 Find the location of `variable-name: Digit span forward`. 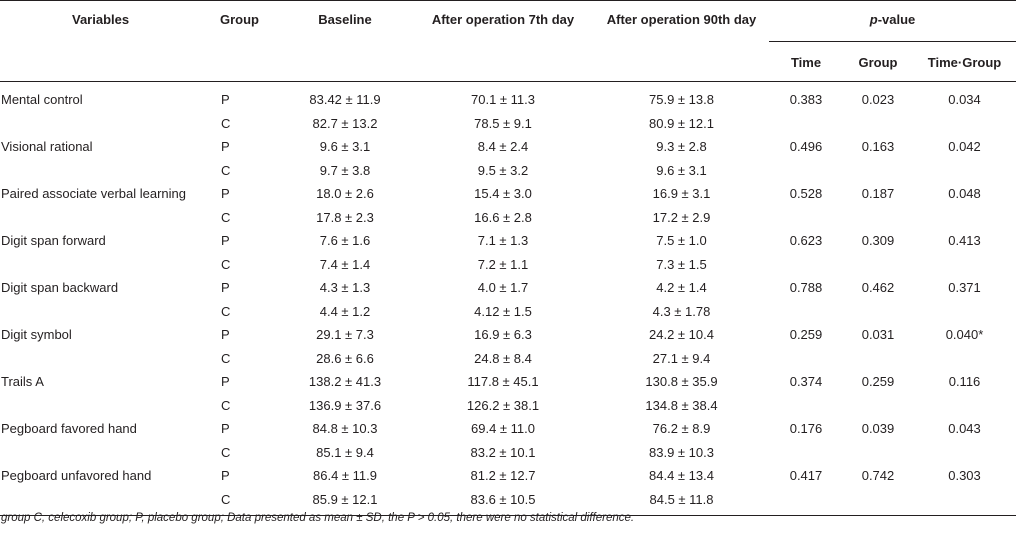

variable-name: Digit span forward is located at coordinates (53, 241).